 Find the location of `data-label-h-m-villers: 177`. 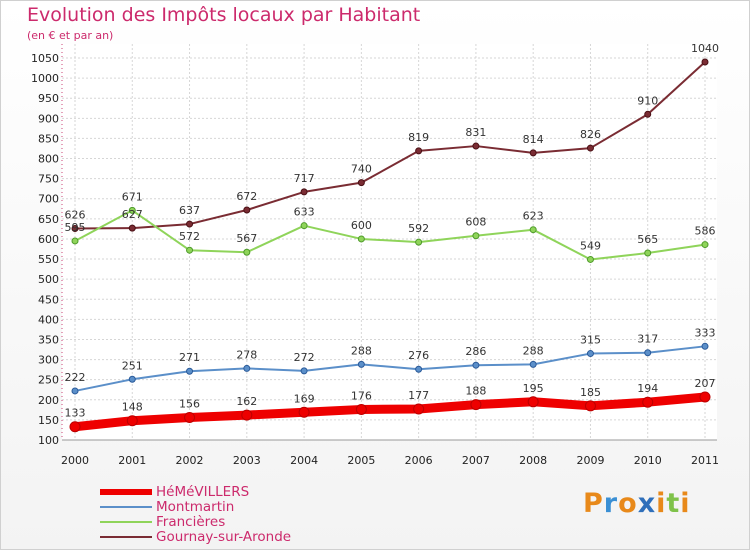

data-label-h-m-villers: 177 is located at coordinates (418, 395).